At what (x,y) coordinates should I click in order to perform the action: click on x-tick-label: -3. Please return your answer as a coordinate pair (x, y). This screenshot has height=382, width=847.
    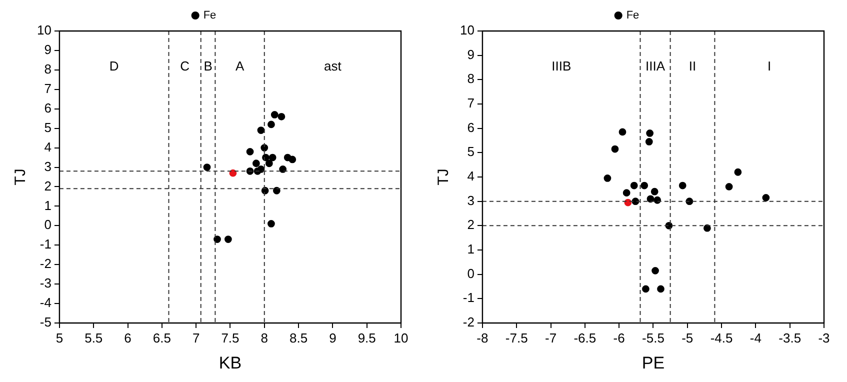
    Looking at the image, I should click on (824, 338).